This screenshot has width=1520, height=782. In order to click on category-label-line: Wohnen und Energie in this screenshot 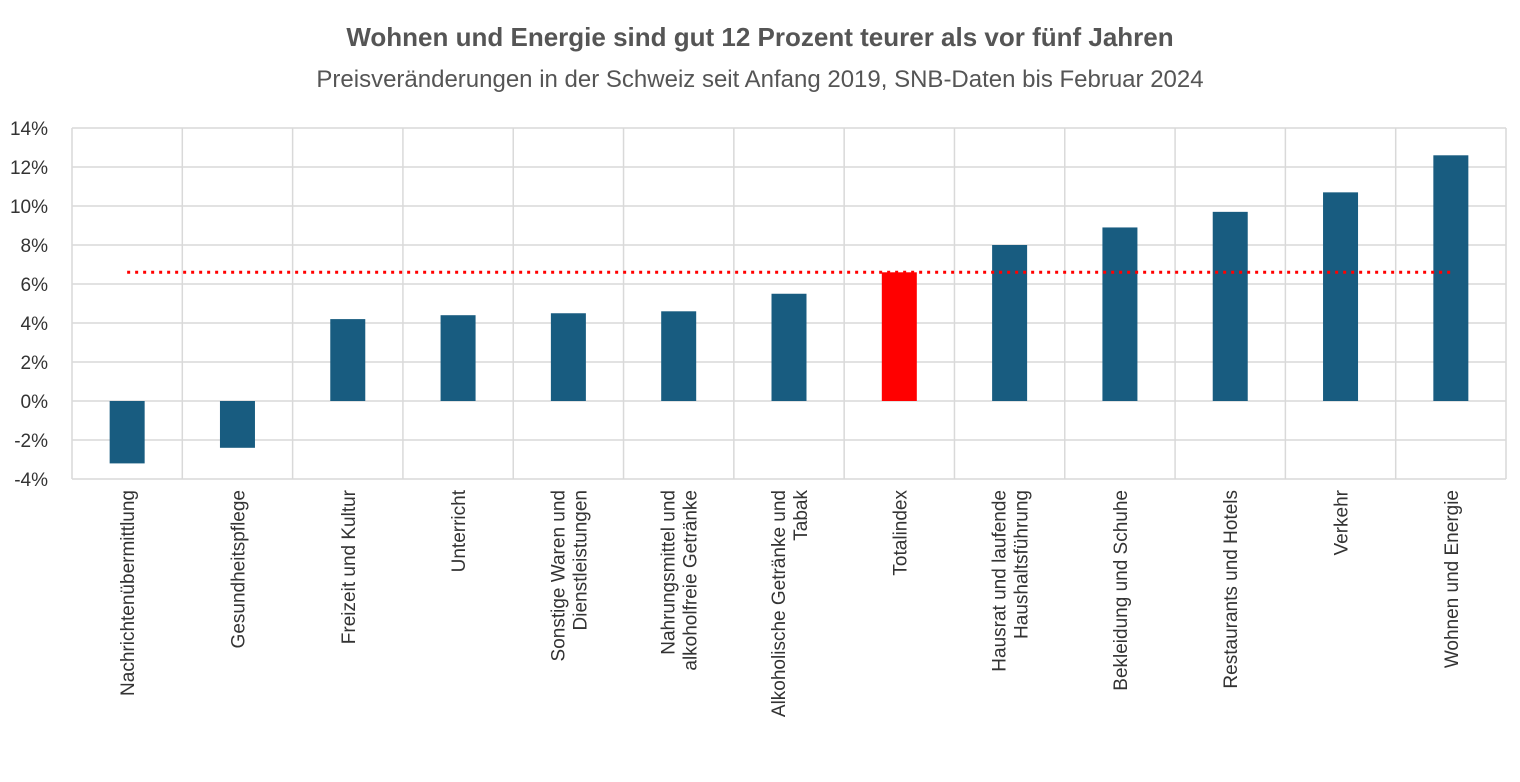, I will do `click(1452, 579)`.